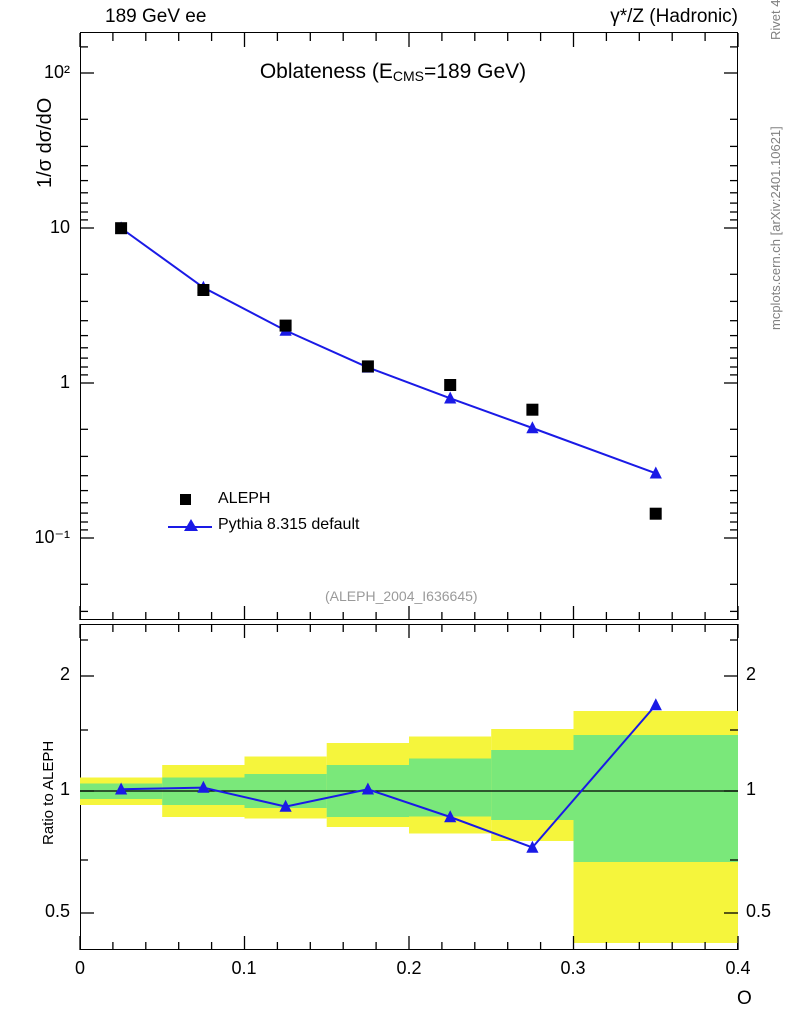 The image size is (786, 1024). What do you see at coordinates (64, 674) in the screenshot?
I see `ratio-ytick-2-left: 2` at bounding box center [64, 674].